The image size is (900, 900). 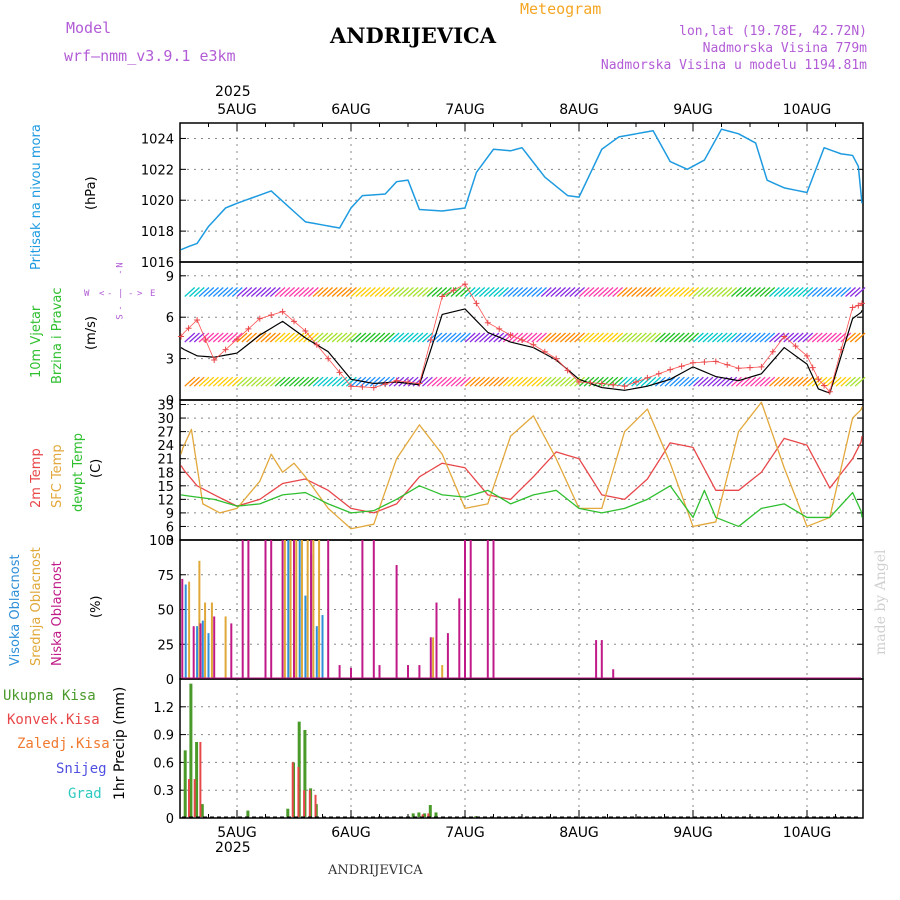 What do you see at coordinates (121, 294) in the screenshot?
I see `rose-center: |` at bounding box center [121, 294].